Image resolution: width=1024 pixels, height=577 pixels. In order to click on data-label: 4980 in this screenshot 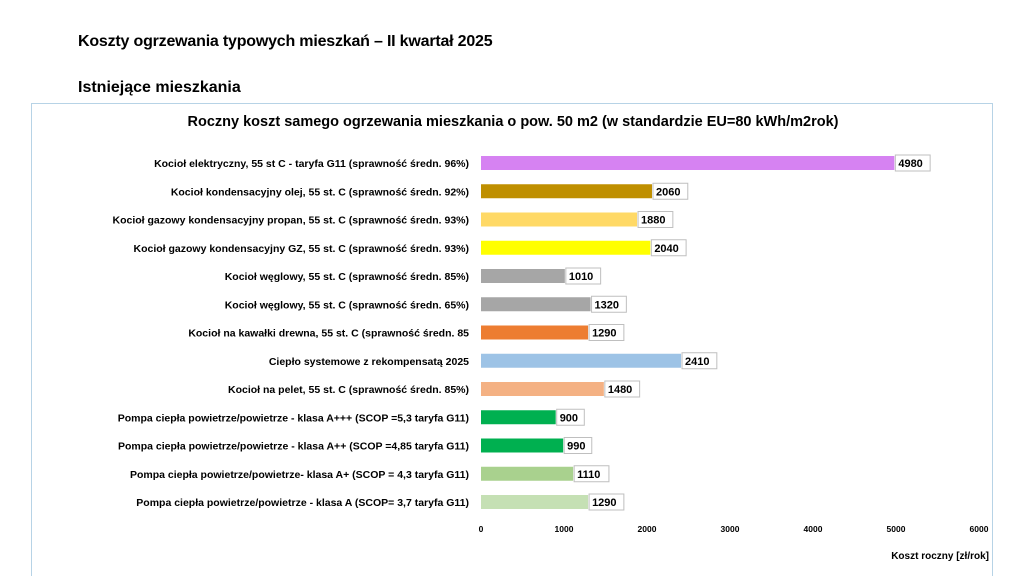, I will do `click(910, 164)`.